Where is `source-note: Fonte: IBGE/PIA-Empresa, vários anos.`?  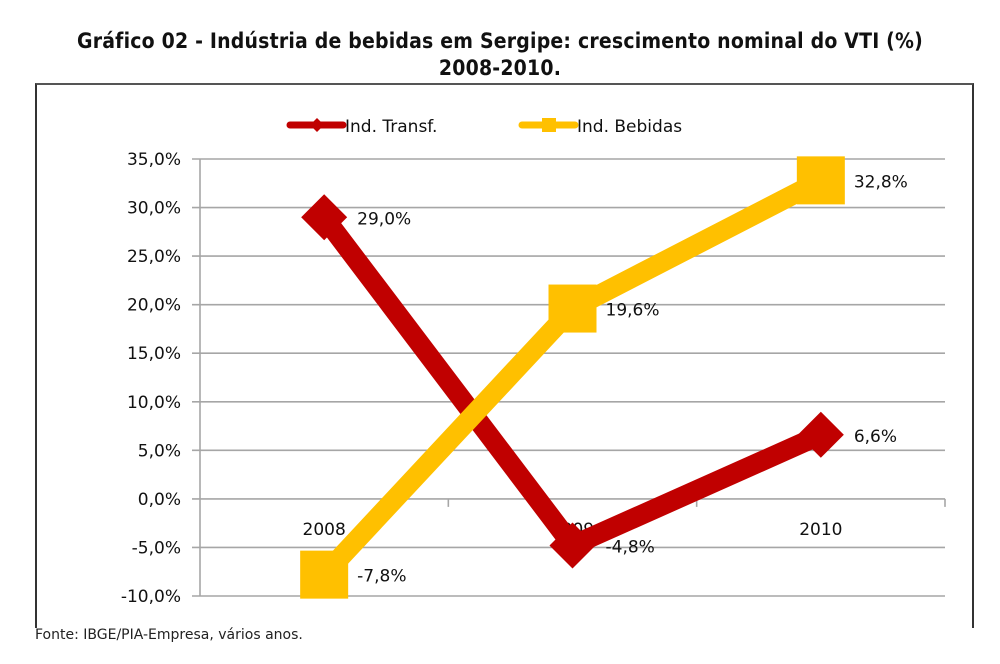
source-note: Fonte: IBGE/PIA-Empresa, vários anos. is located at coordinates (169, 635).